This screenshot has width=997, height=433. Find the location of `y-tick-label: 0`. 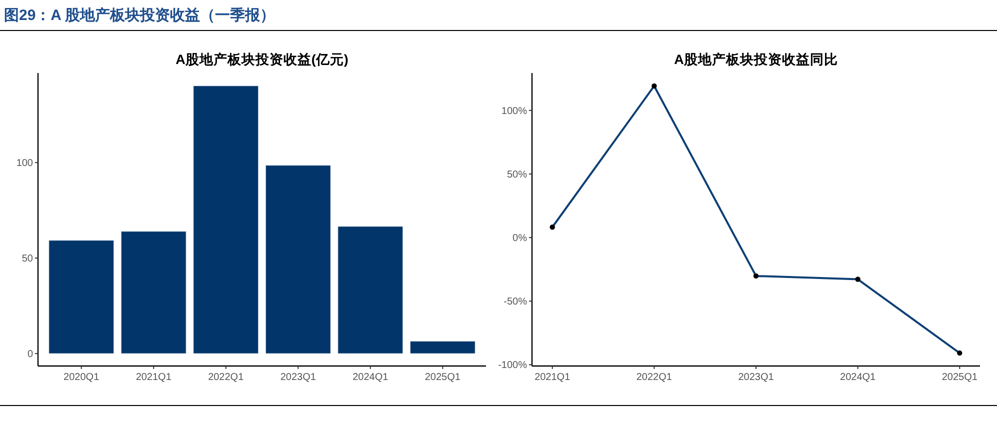

y-tick-label: 0 is located at coordinates (30, 354).